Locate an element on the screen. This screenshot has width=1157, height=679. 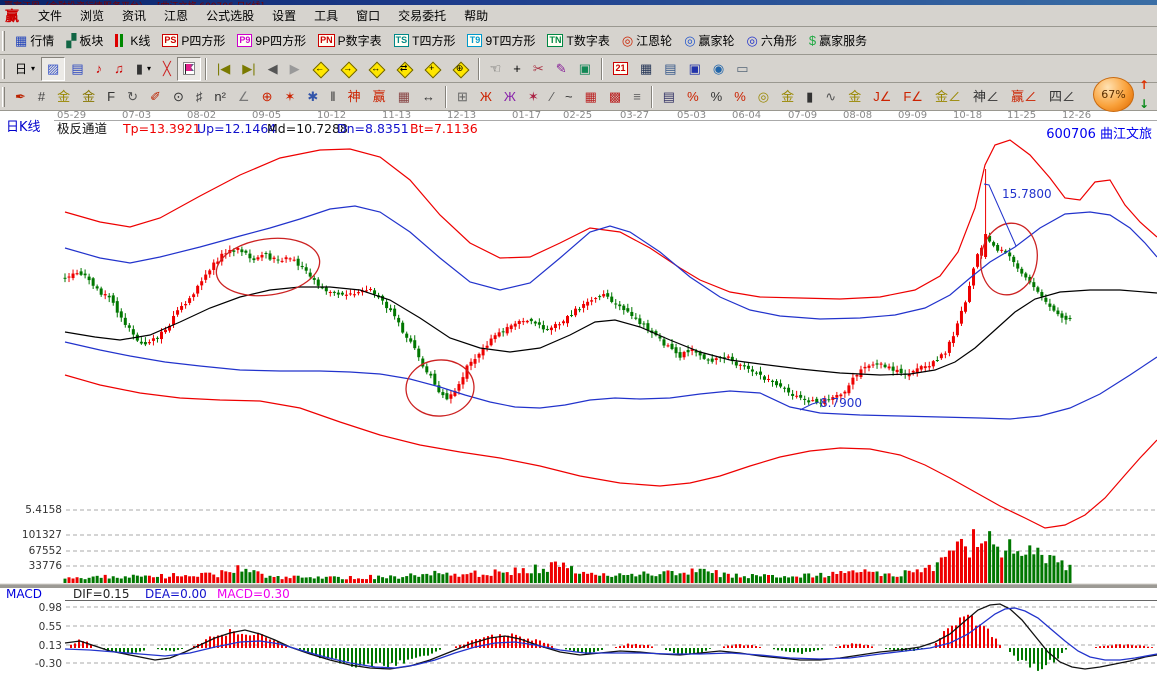
btn-bars-9: ♫ is located at coordinates (119, 69).